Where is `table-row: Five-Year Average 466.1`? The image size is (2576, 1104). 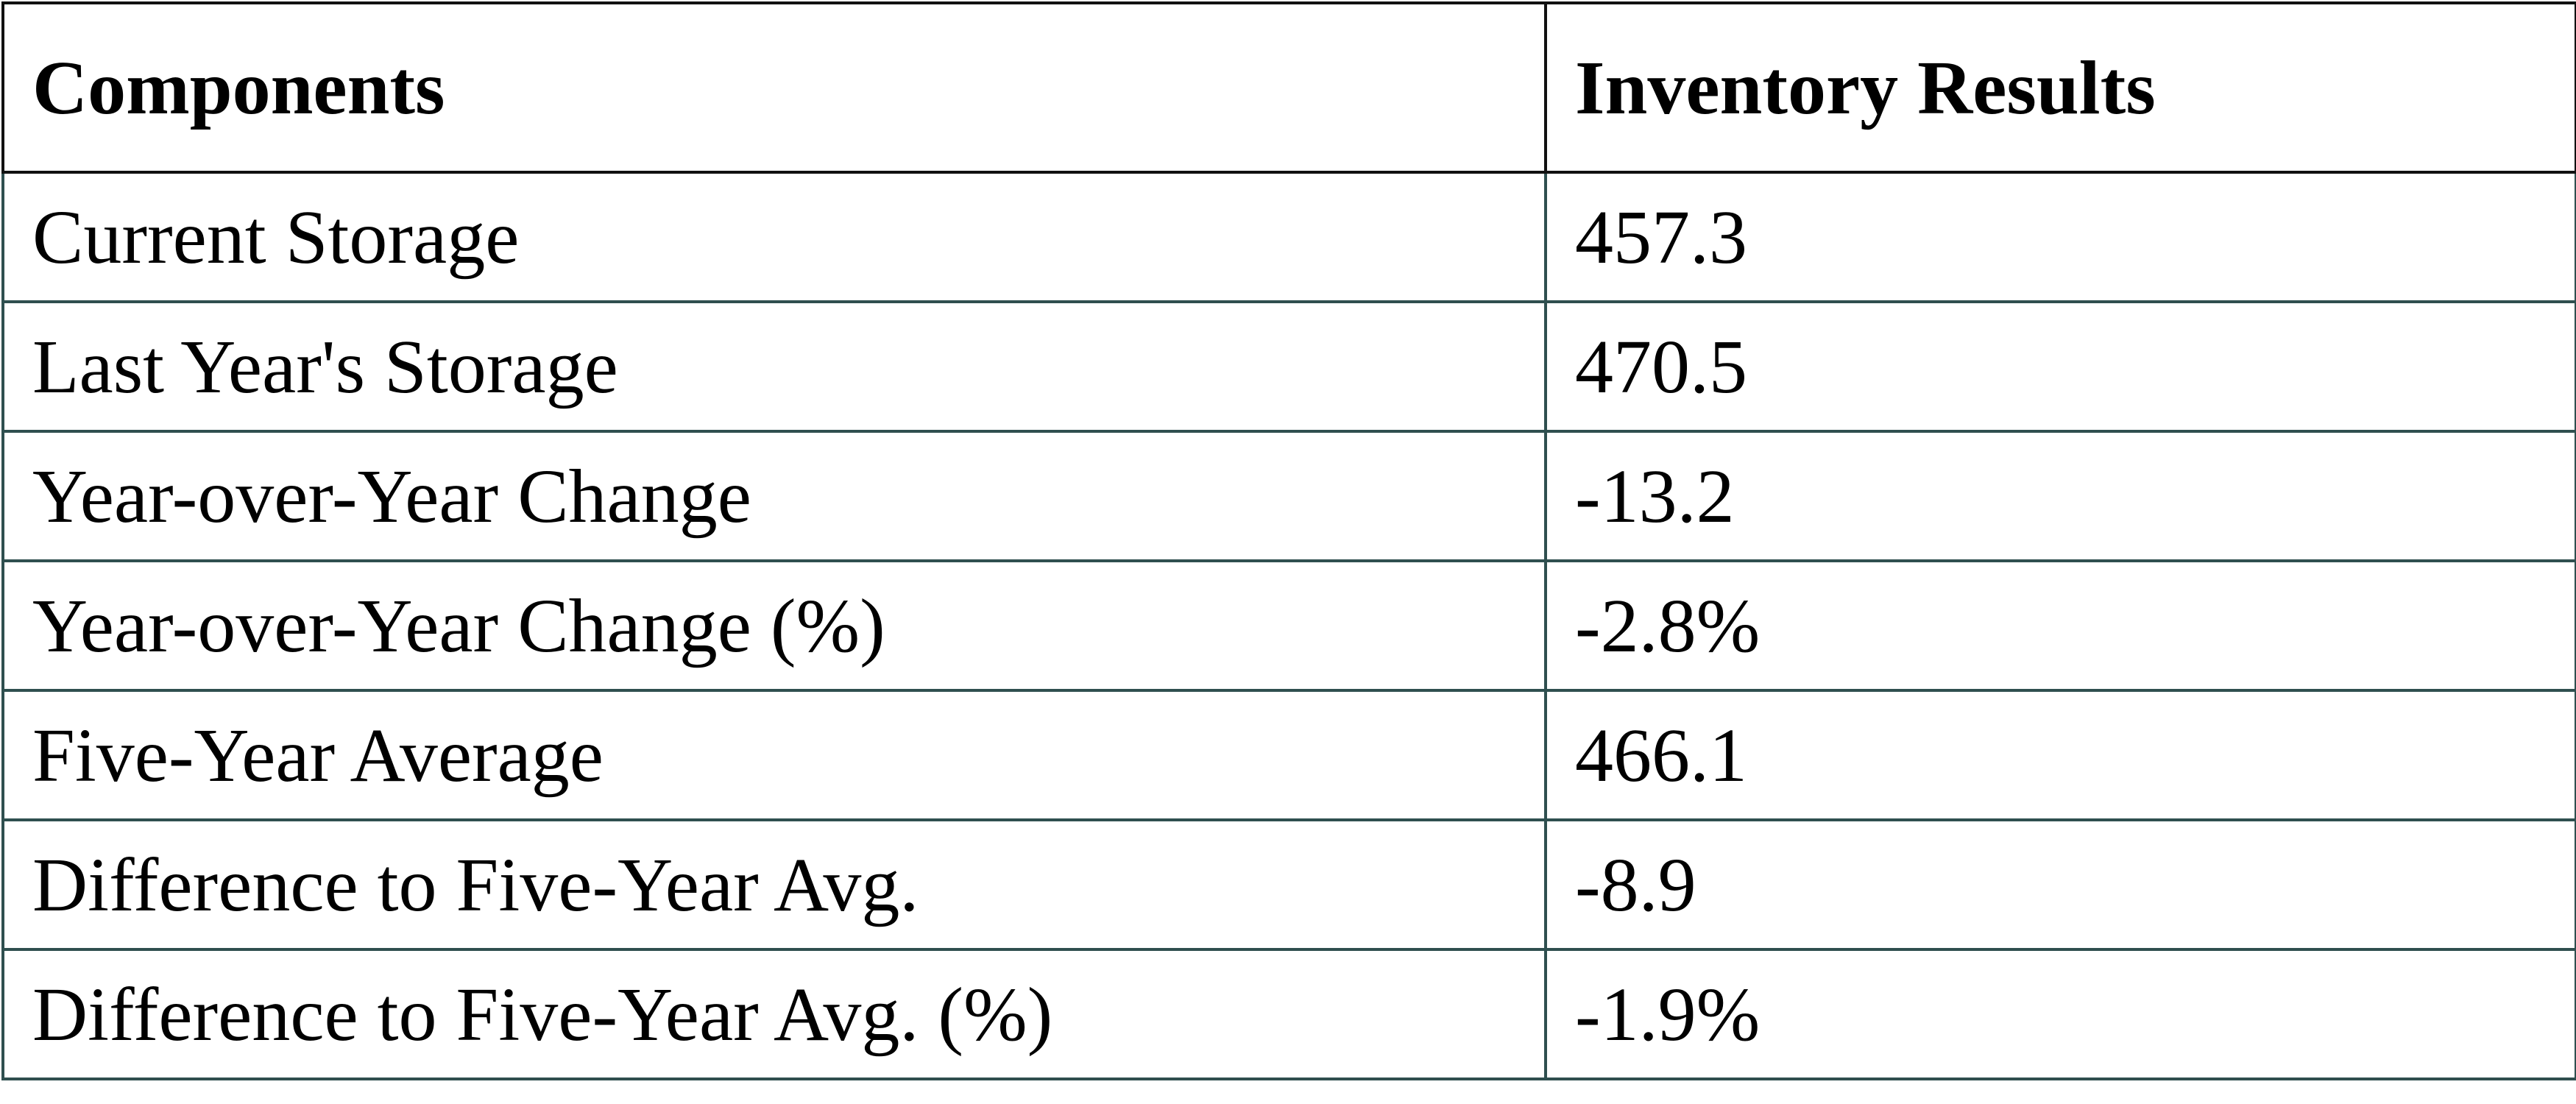 table-row: Five-Year Average 466.1 is located at coordinates (1288, 755).